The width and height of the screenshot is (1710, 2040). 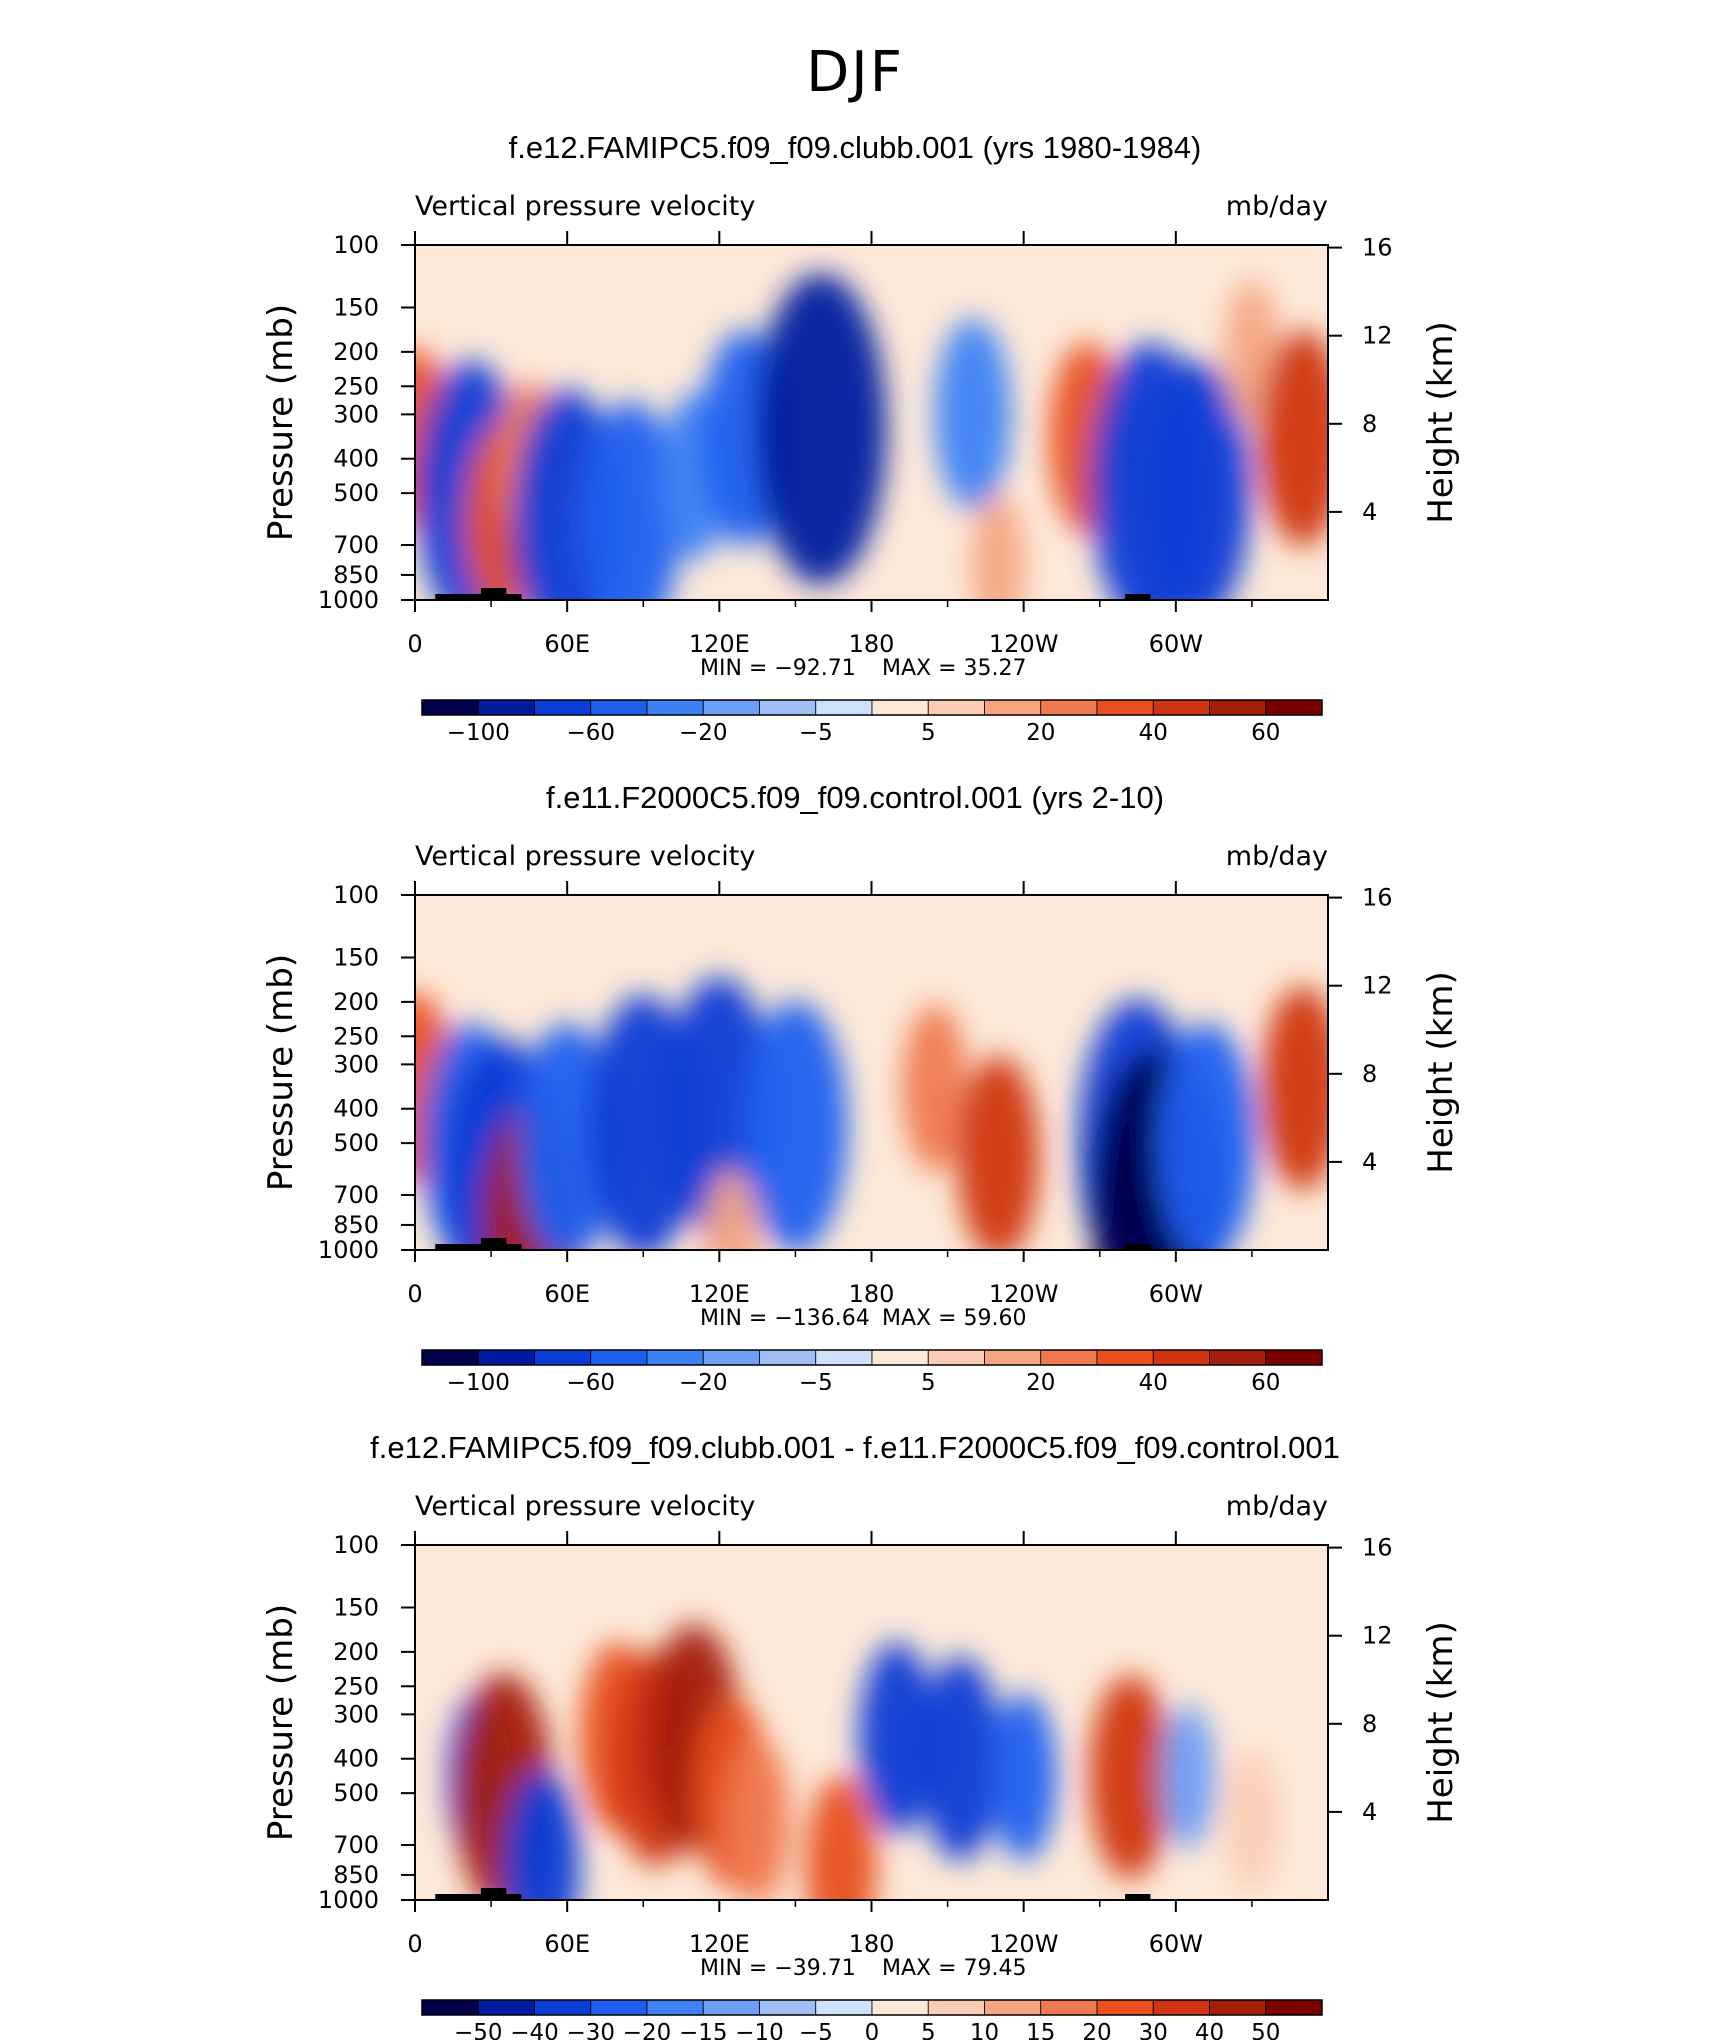 What do you see at coordinates (984, 2030) in the screenshot?
I see `colorbar-label: 10` at bounding box center [984, 2030].